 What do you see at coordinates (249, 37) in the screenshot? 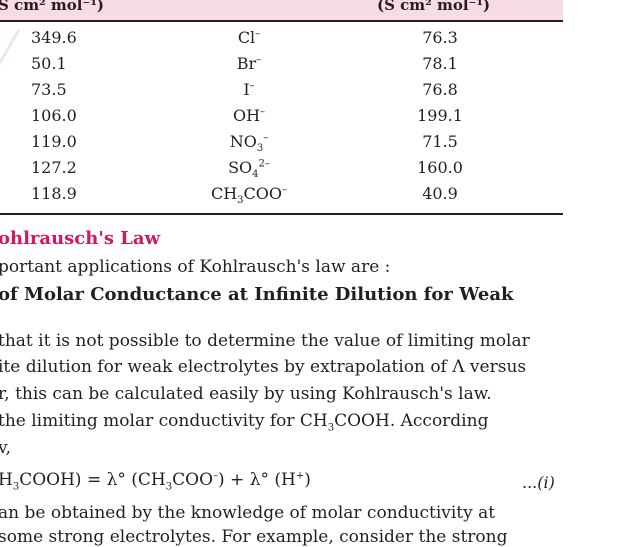
I see `anion-name: Cl–` at bounding box center [249, 37].